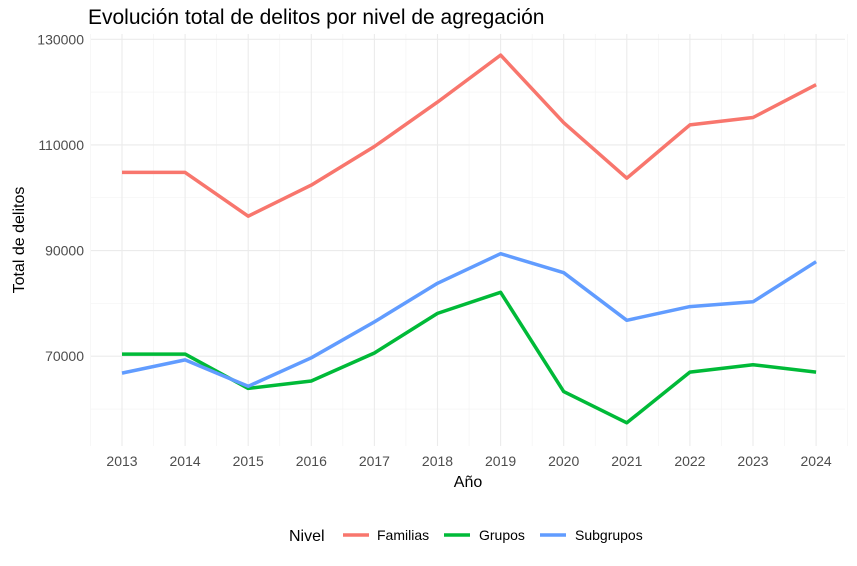 The height and width of the screenshot is (566, 857). I want to click on legend-label-grupos: Grupos, so click(502, 535).